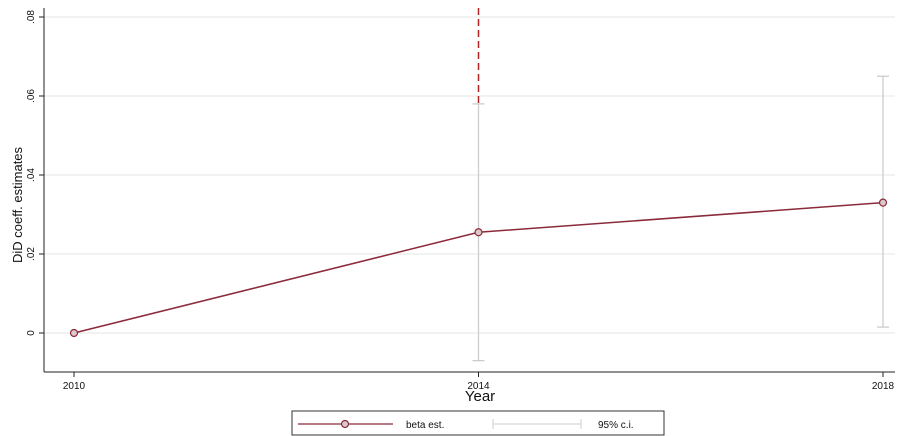 Image resolution: width=901 pixels, height=436 pixels. What do you see at coordinates (31, 175) in the screenshot?
I see `y-tick-label: .04` at bounding box center [31, 175].